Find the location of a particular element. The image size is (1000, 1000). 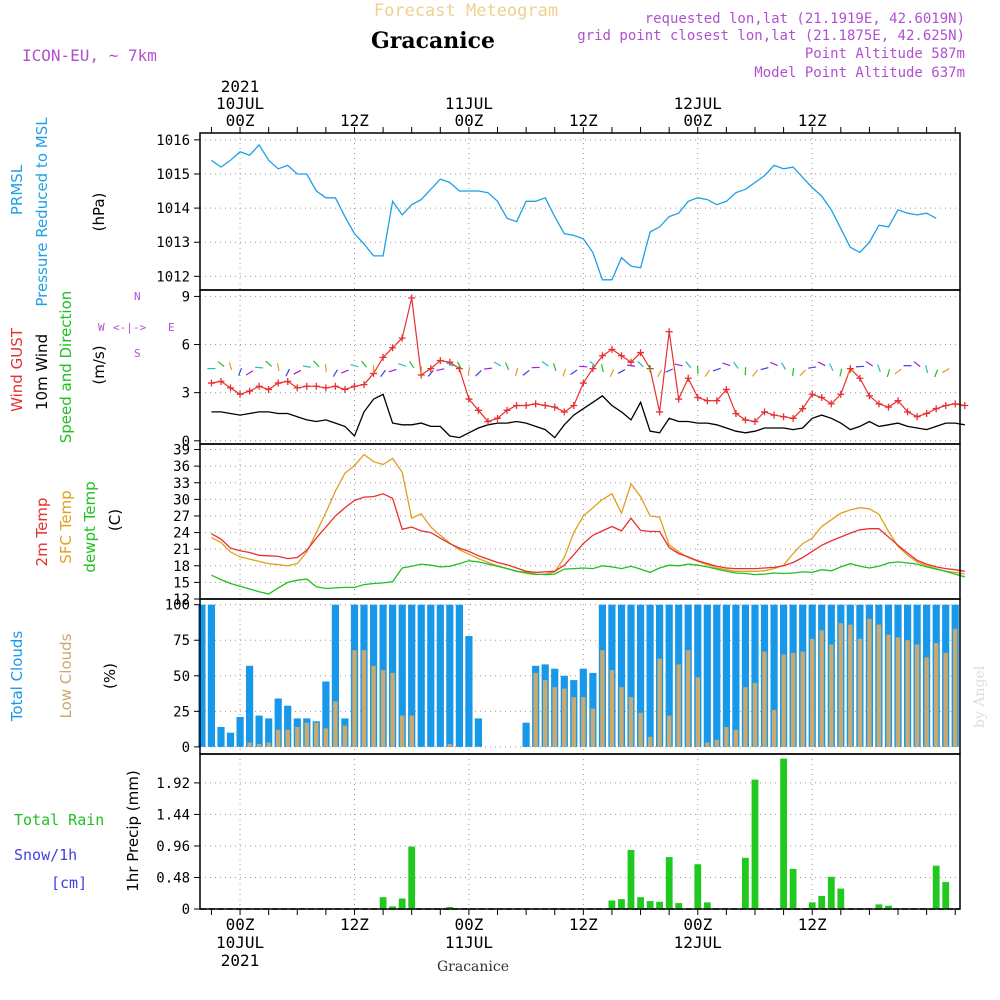

time-label-bottom: 2021 is located at coordinates (240, 960).